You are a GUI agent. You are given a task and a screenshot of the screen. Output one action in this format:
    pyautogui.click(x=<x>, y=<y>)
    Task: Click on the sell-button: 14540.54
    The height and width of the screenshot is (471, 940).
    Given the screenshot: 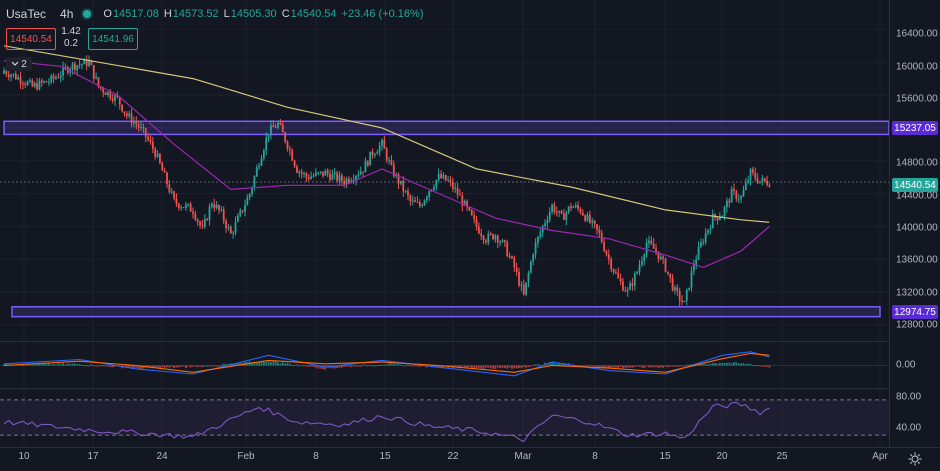 What is the action you would take?
    pyautogui.click(x=31, y=39)
    